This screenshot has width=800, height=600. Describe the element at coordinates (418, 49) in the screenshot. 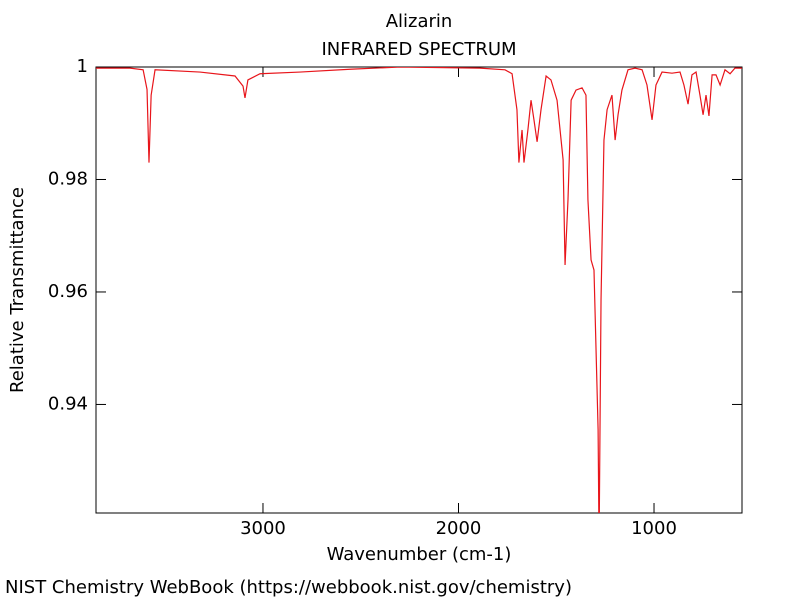

I see `chart-subtitle: INFRARED SPECTRUM` at that location.